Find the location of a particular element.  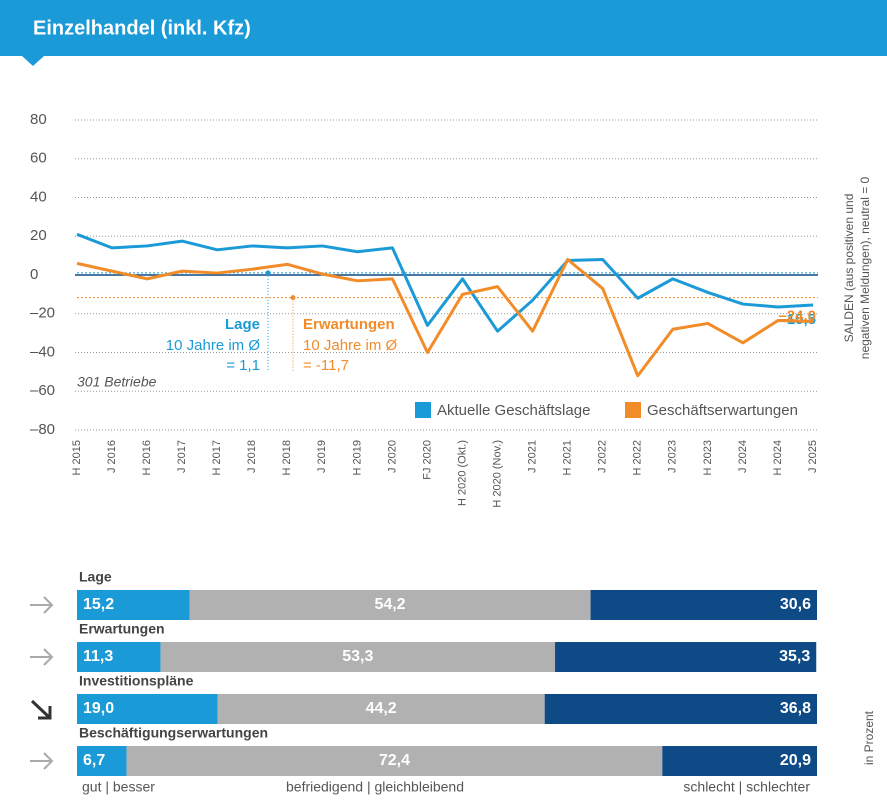

y-tick-label: 80 is located at coordinates (38, 119).